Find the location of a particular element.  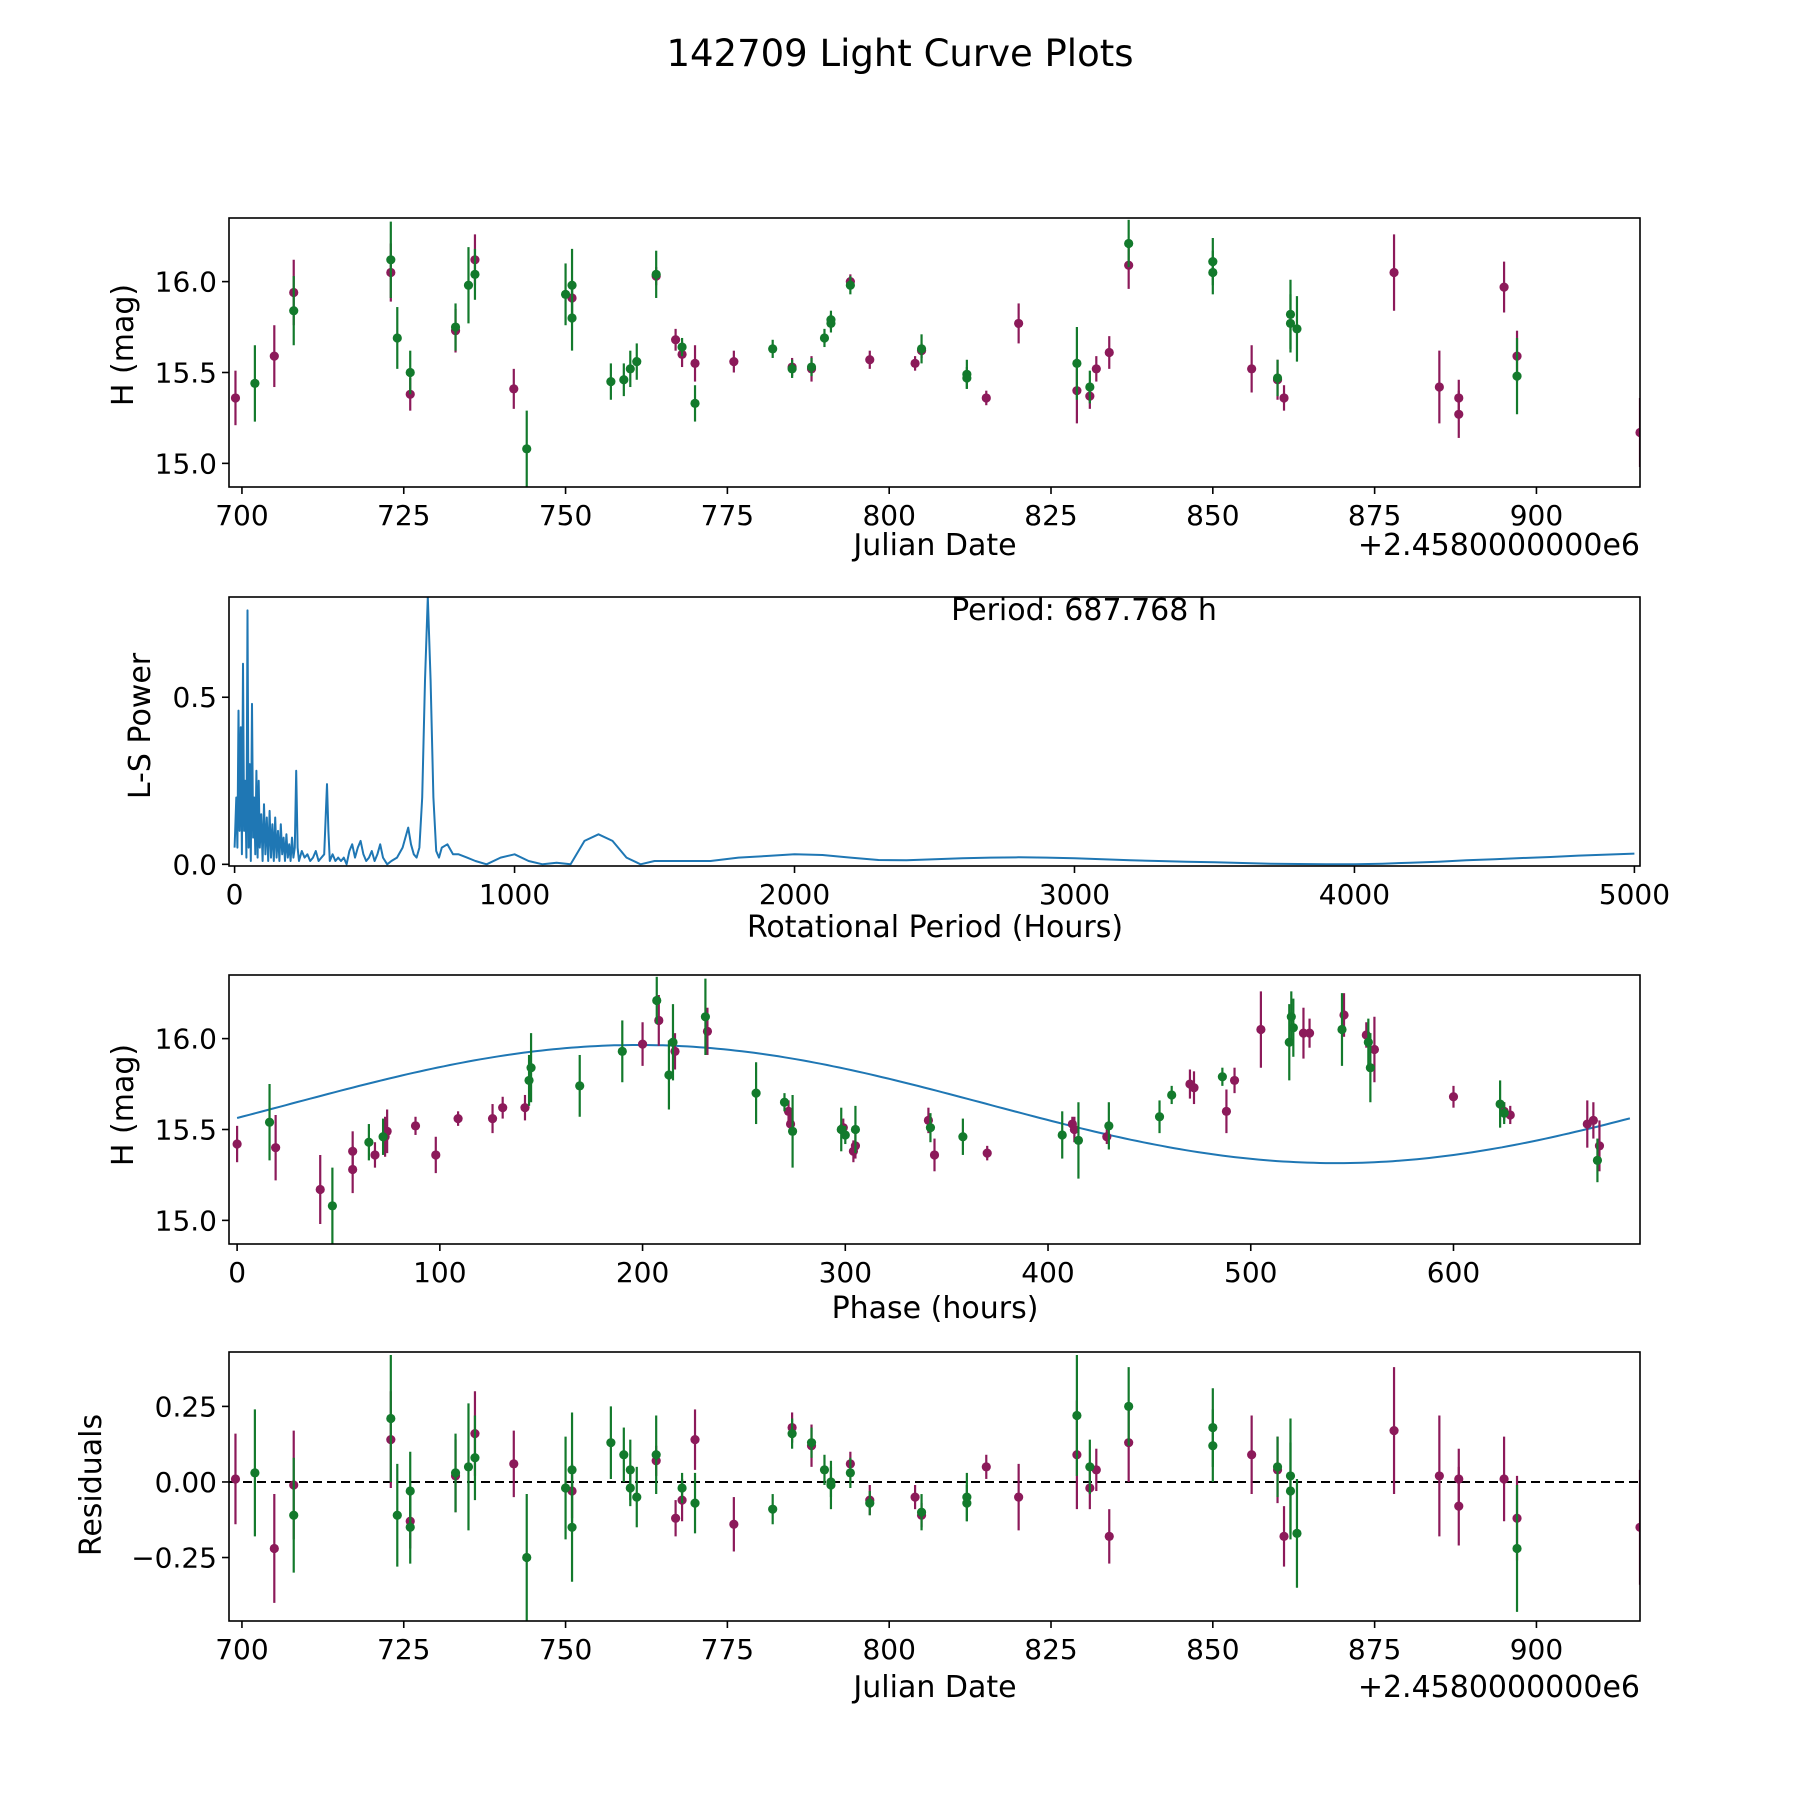

residuals-offset-label: +2.4580000000e6 is located at coordinates (1499, 1687).